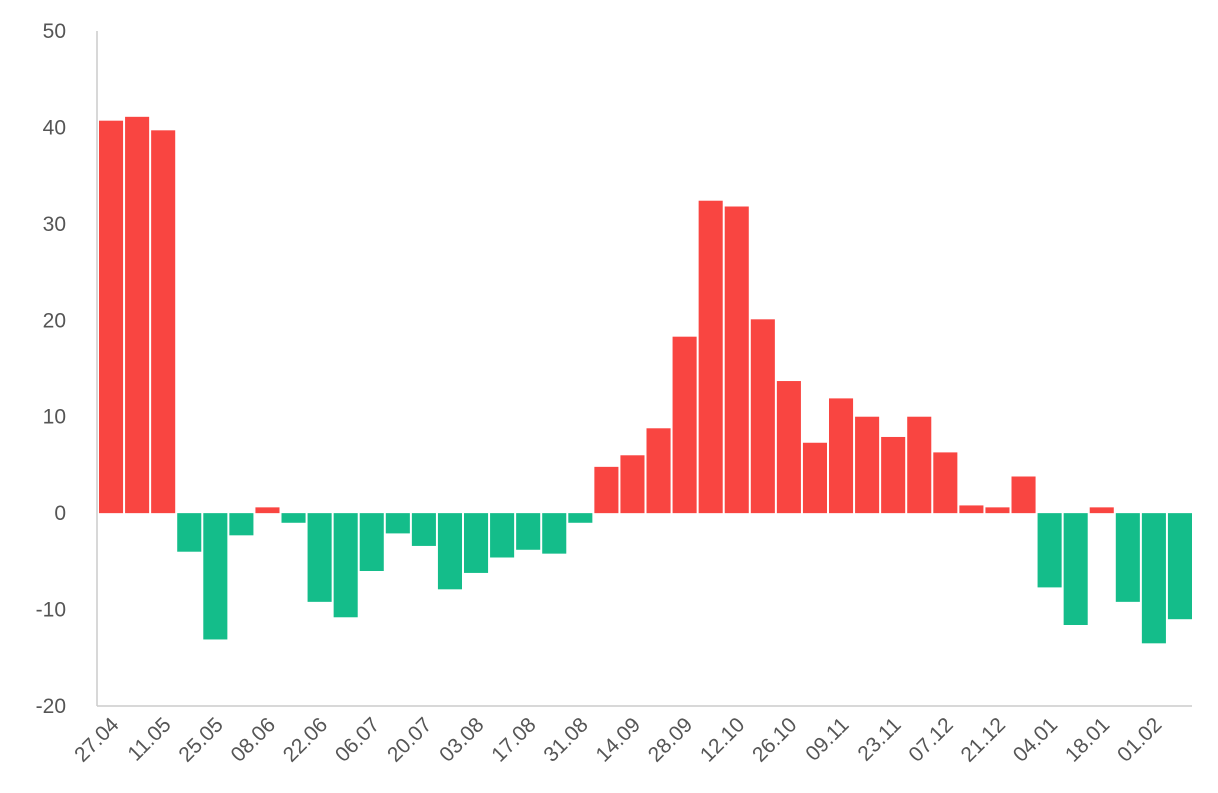 The height and width of the screenshot is (793, 1218). What do you see at coordinates (997, 510) in the screenshot?
I see `bar-21.12` at bounding box center [997, 510].